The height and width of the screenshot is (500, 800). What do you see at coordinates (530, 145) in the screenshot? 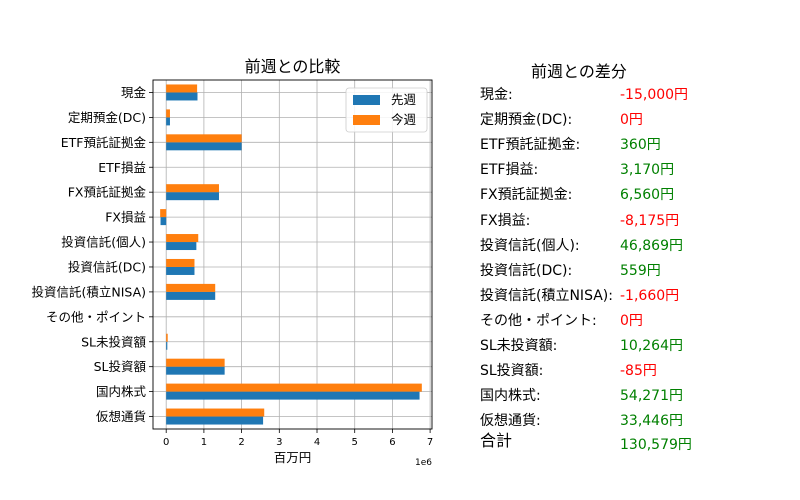
I see `diff-label: ETF預託証拠金:` at bounding box center [530, 145].